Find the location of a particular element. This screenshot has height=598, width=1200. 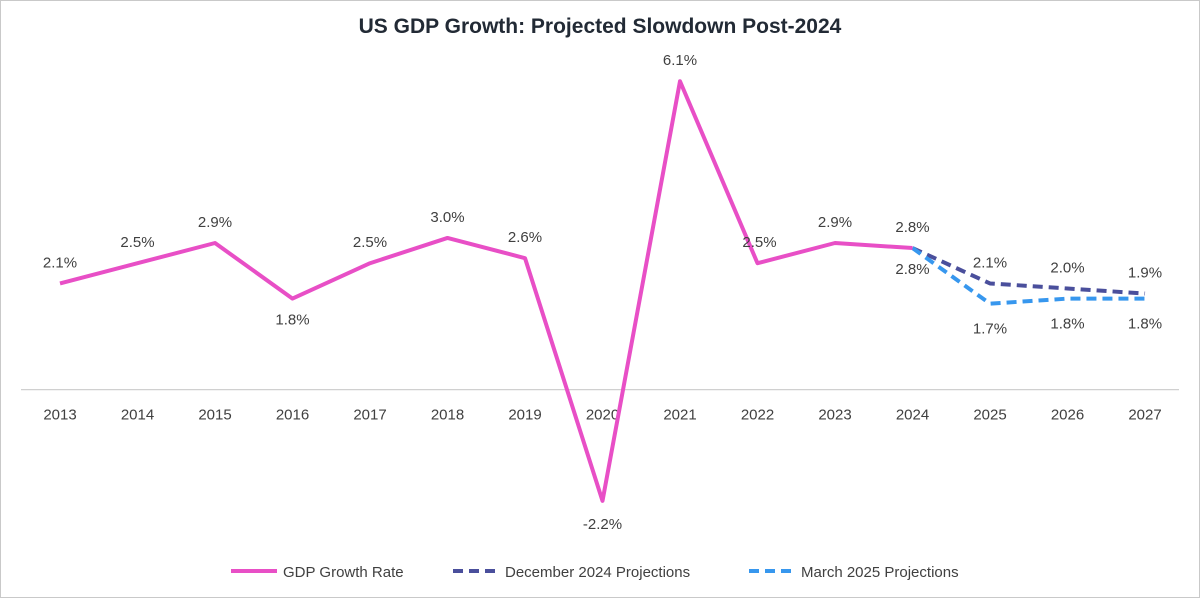

x-tick-label: 2022 is located at coordinates (757, 415).